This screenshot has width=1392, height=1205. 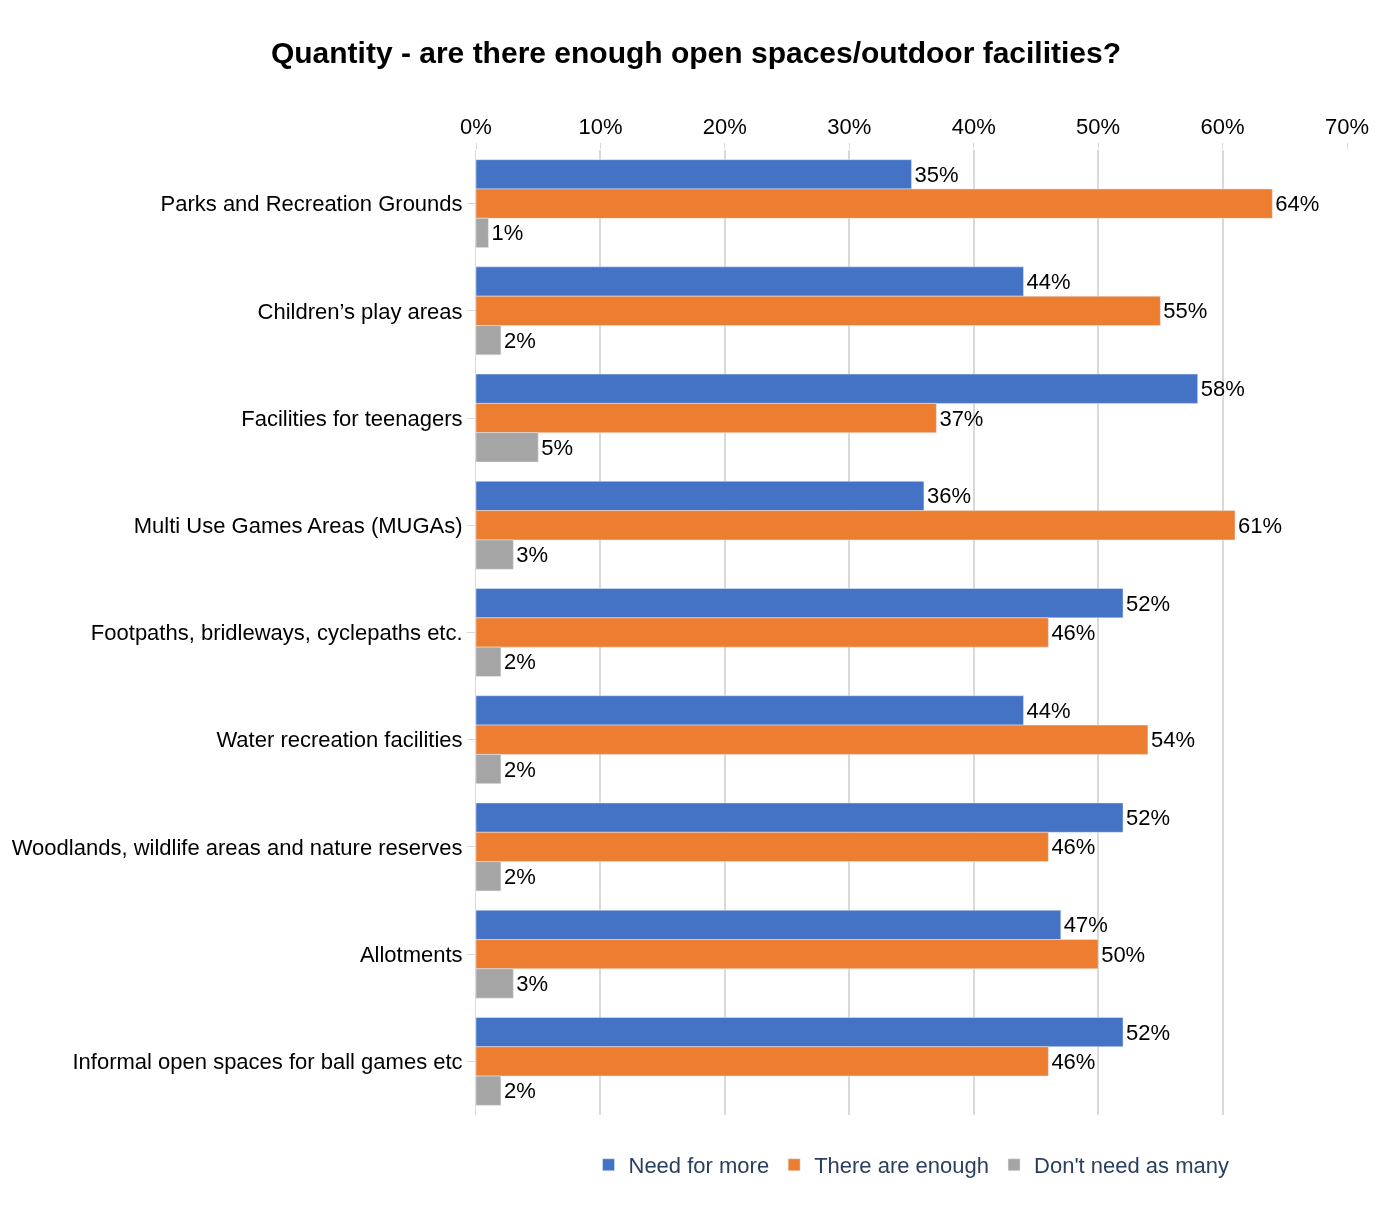 I want to click on data-label: 58%, so click(x=1222, y=389).